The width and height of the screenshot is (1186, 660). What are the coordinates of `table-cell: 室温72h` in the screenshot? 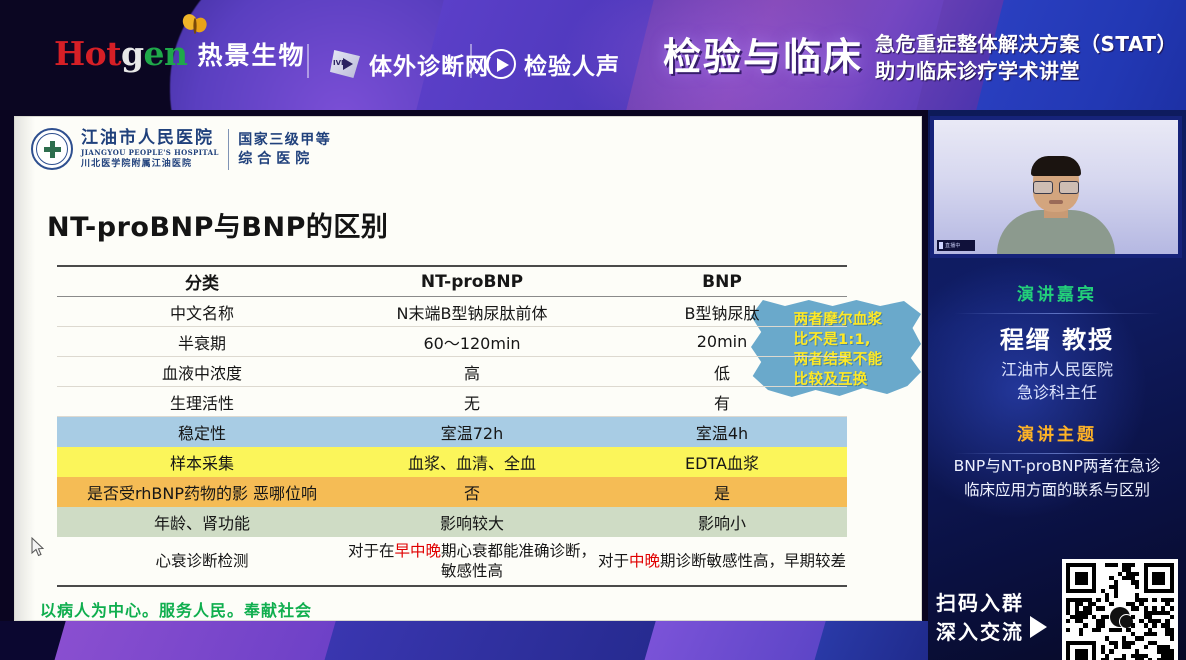 It's located at (472, 433).